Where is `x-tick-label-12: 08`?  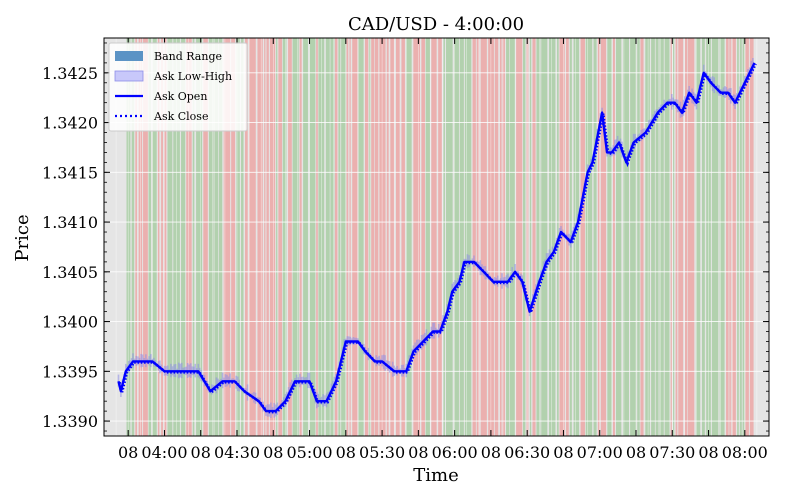
x-tick-label-12: 08 is located at coordinates (563, 452).